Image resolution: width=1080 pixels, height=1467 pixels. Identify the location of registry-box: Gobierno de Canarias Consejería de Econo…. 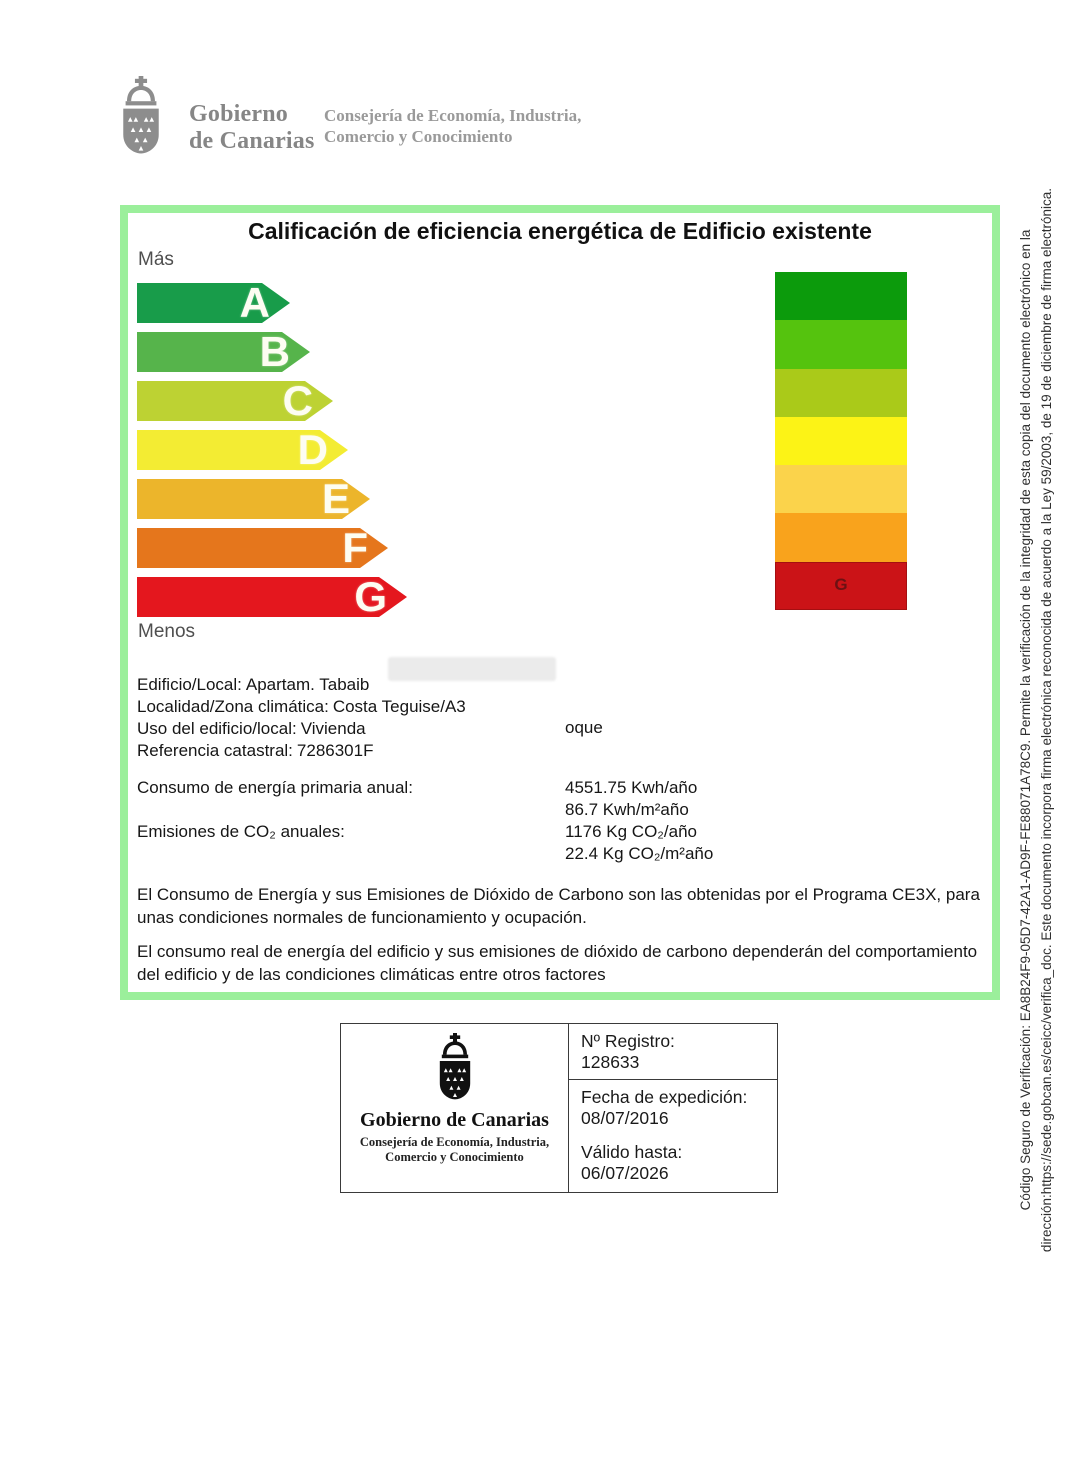
(559, 1108).